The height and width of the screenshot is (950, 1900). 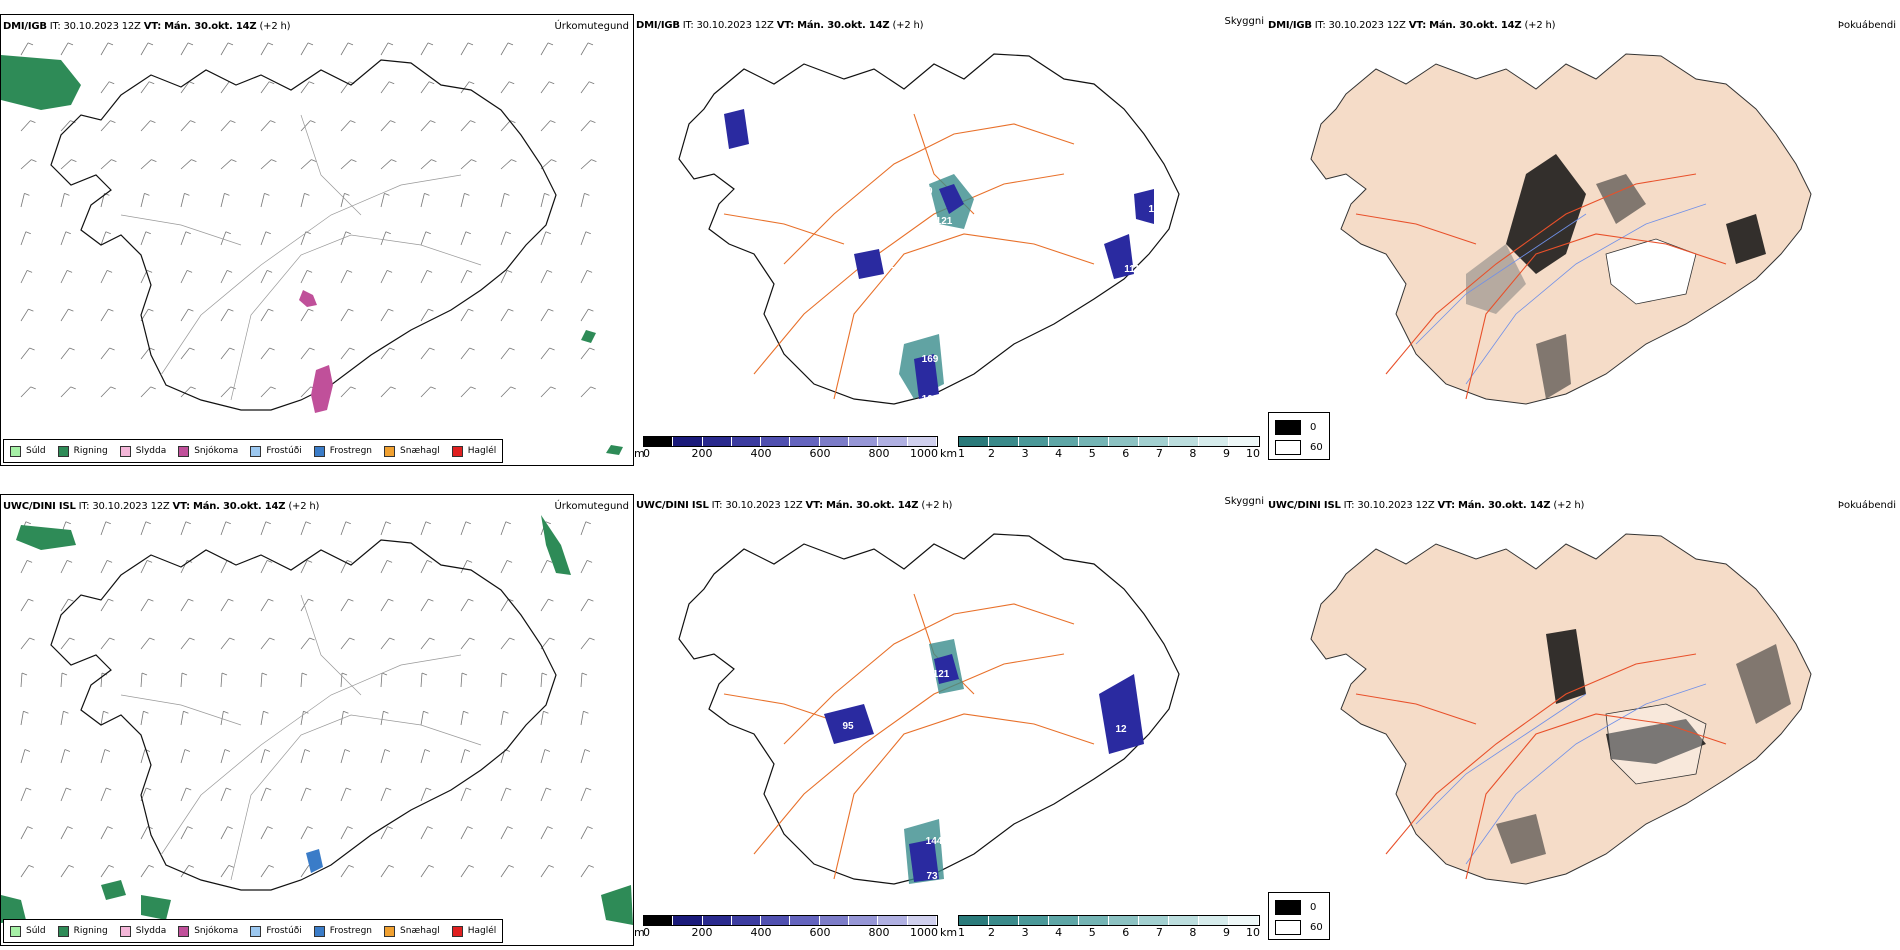 What do you see at coordinates (1159, 453) in the screenshot?
I see `colorbar-tick: 7` at bounding box center [1159, 453].